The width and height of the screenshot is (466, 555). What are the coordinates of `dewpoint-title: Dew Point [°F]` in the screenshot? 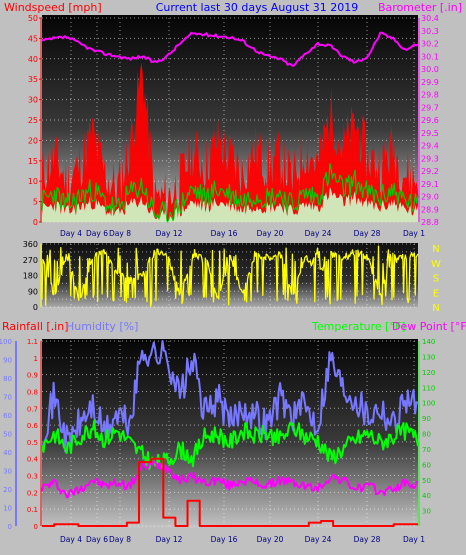 It's located at (429, 326).